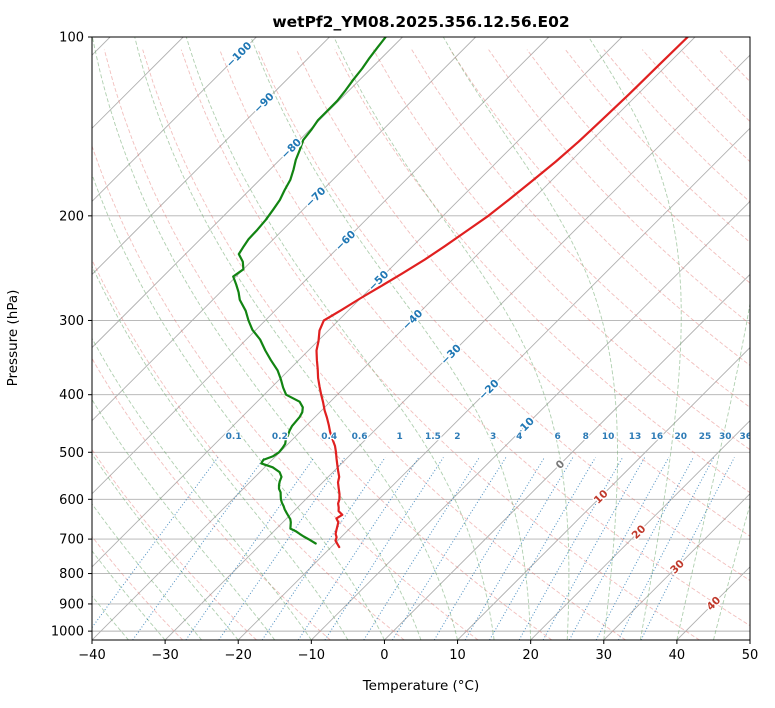 The width and height of the screenshot is (775, 708). What do you see at coordinates (412, 319) in the screenshot?
I see `isotherm-label: −40` at bounding box center [412, 319].